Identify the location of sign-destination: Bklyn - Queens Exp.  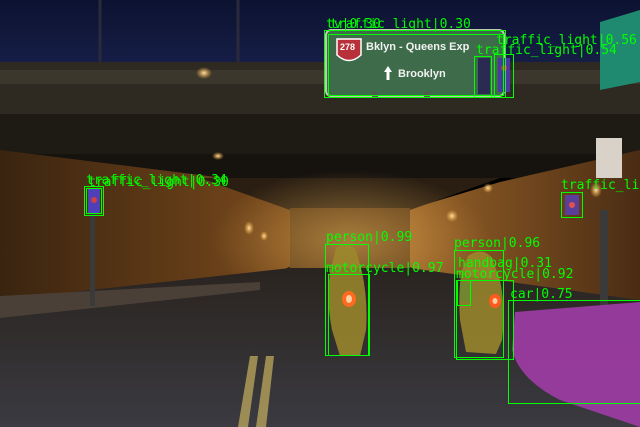
(418, 47).